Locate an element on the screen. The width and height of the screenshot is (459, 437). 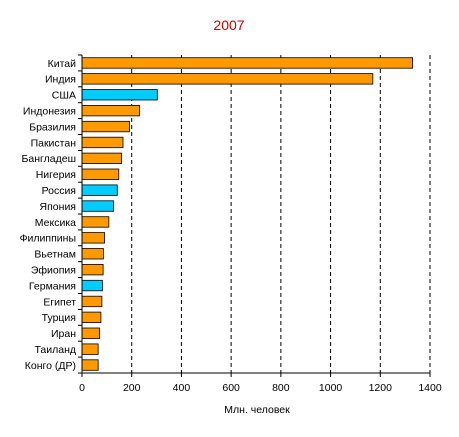
category-label: Япония is located at coordinates (58, 207).